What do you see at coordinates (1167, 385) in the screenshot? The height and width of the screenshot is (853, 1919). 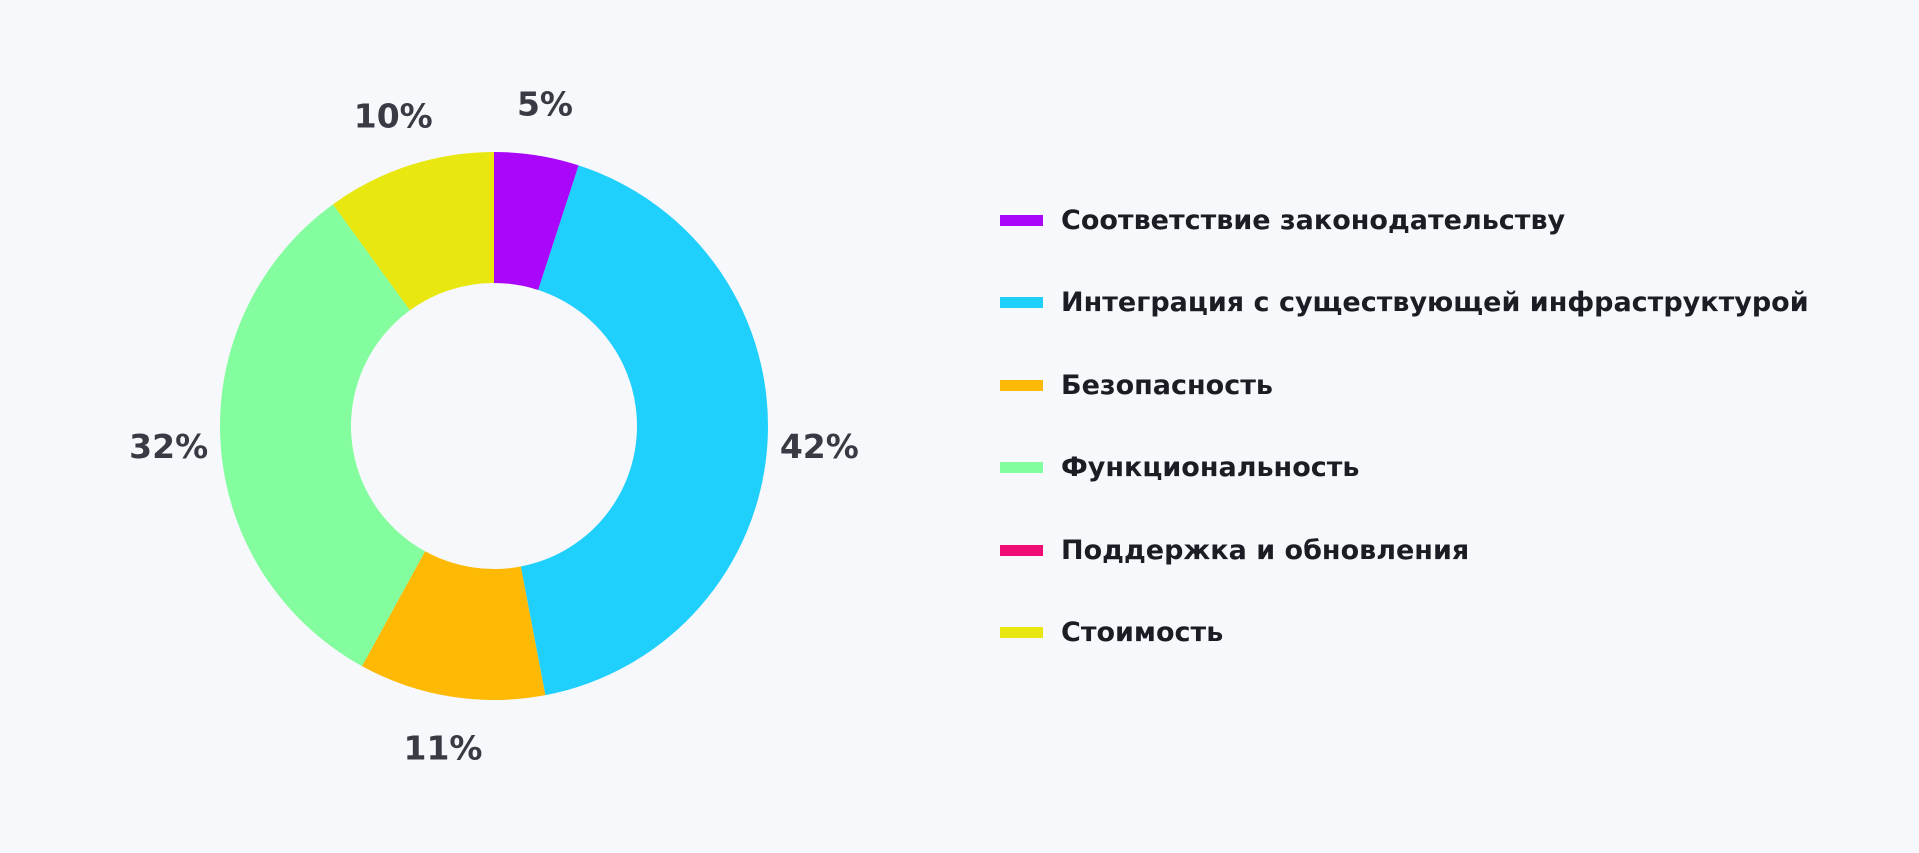 I see `legend-label: Безопасность` at bounding box center [1167, 385].